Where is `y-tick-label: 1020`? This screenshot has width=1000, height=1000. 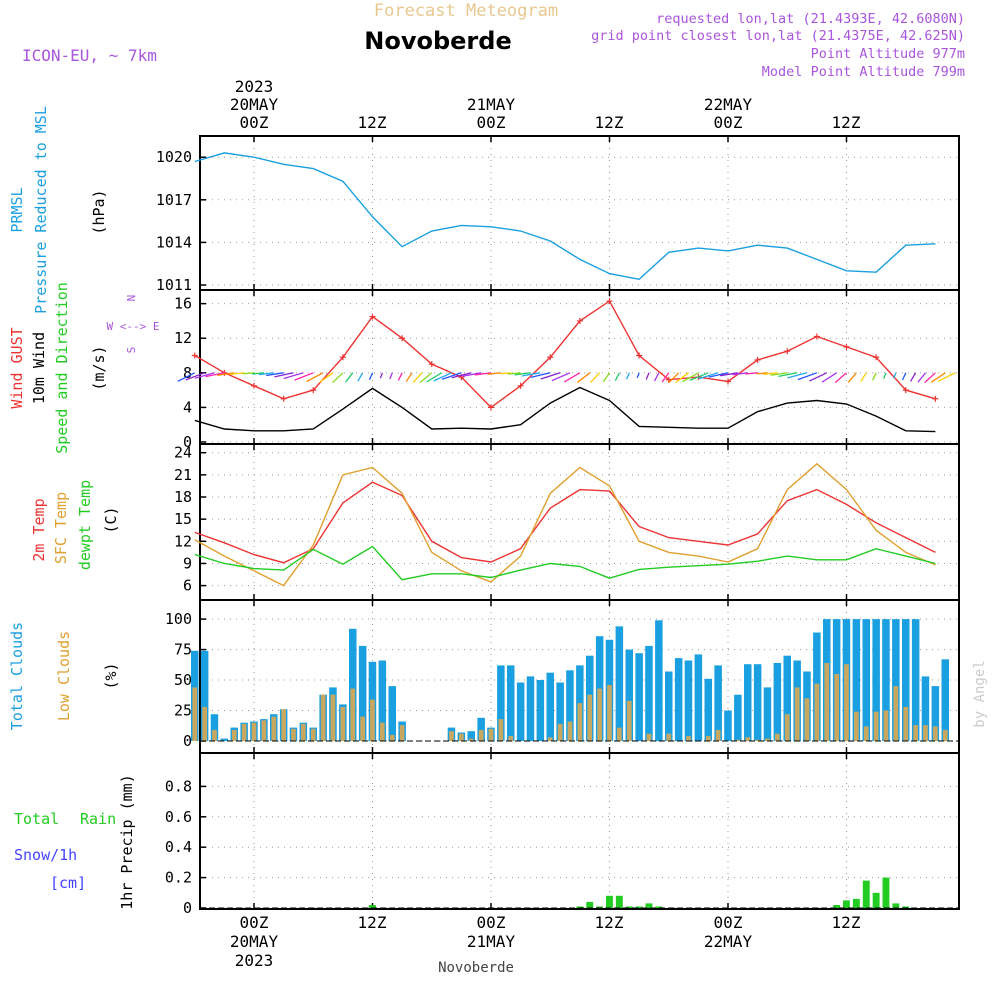
y-tick-label: 1020 is located at coordinates (174, 157).